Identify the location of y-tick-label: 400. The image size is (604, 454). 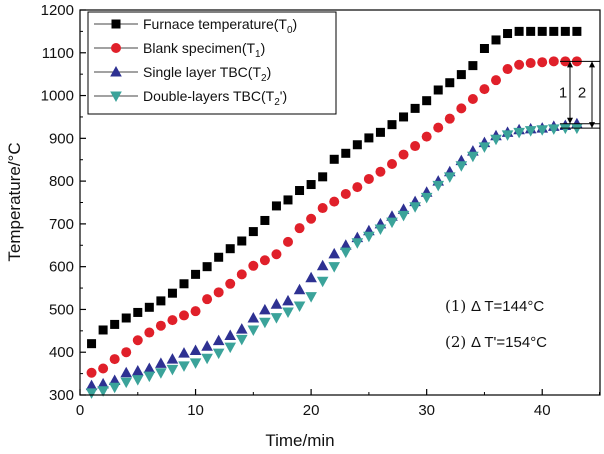
(61, 352).